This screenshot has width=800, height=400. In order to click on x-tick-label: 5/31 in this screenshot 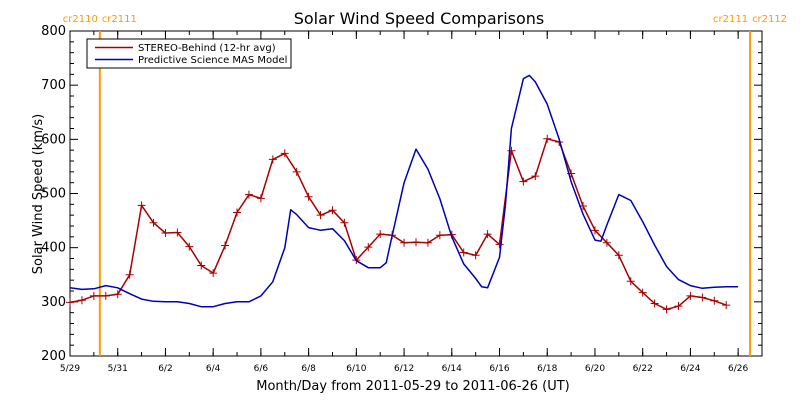, I will do `click(118, 369)`.